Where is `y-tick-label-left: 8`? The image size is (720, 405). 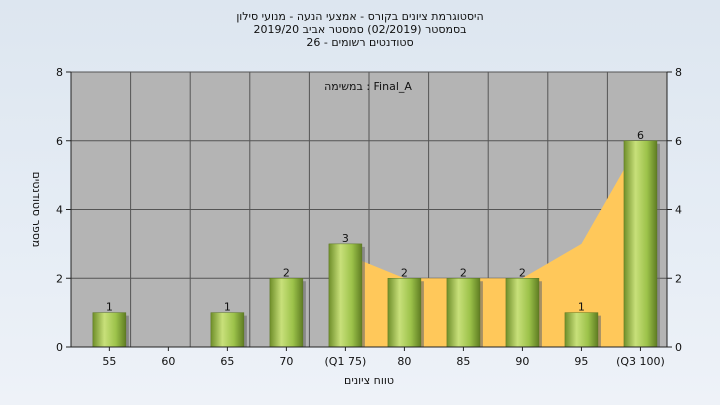 y-tick-label-left: 8 is located at coordinates (59, 72).